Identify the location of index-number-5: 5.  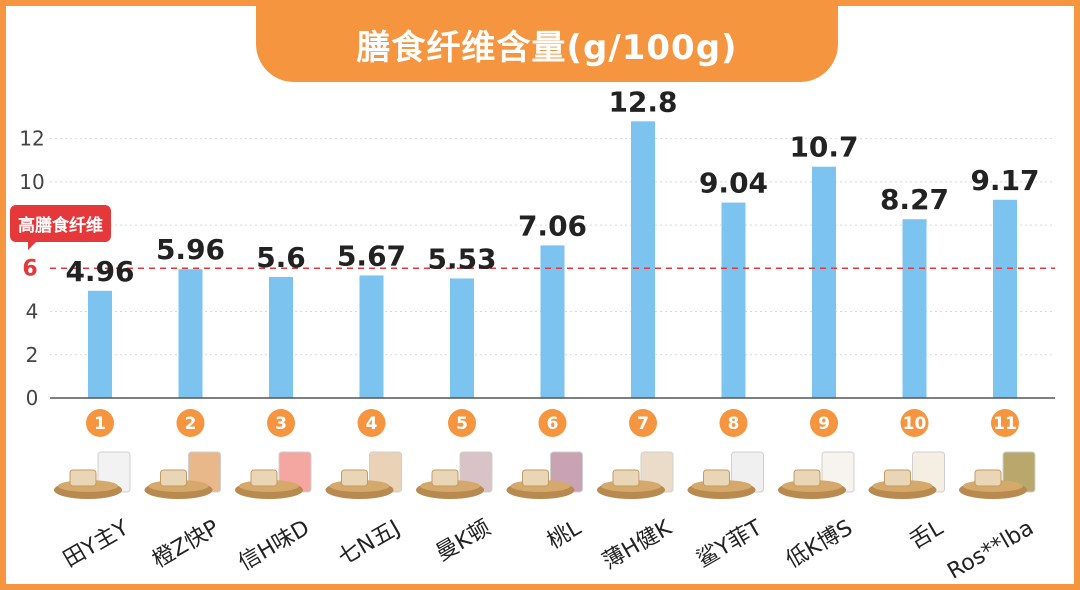
(462, 424).